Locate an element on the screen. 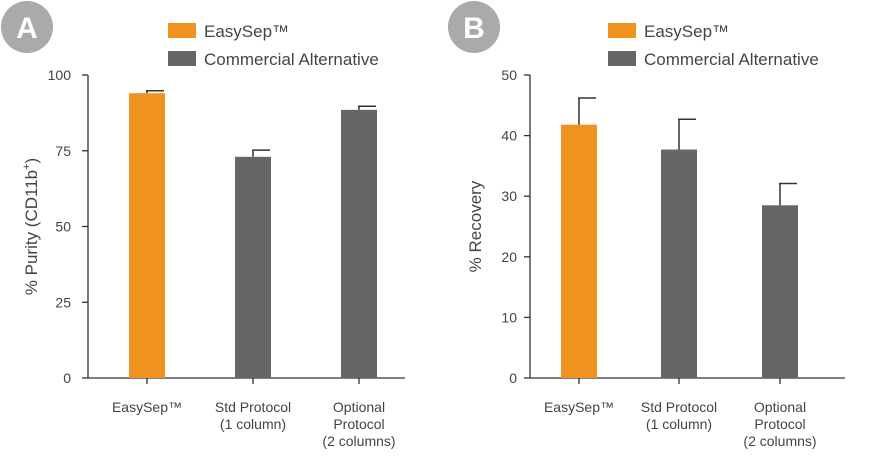 The width and height of the screenshot is (896, 456). panel-label: A is located at coordinates (27, 28).